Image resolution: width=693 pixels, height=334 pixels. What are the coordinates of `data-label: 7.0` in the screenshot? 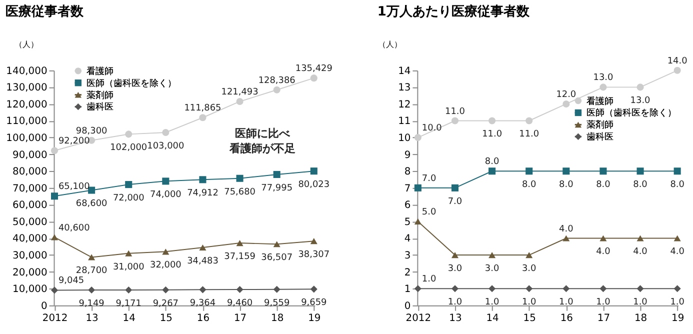 It's located at (455, 201).